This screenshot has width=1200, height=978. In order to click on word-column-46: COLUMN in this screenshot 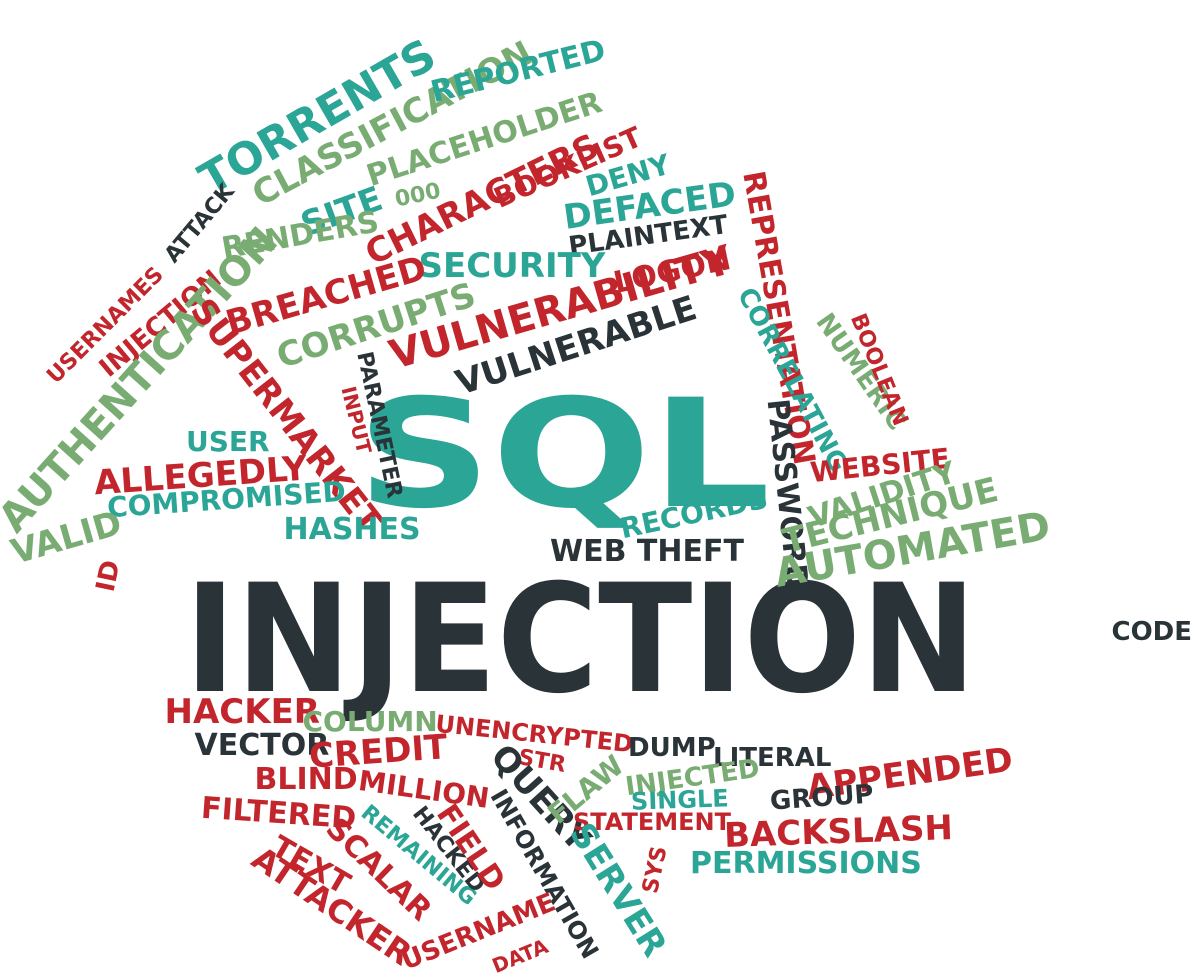, I will do `click(370, 721)`.